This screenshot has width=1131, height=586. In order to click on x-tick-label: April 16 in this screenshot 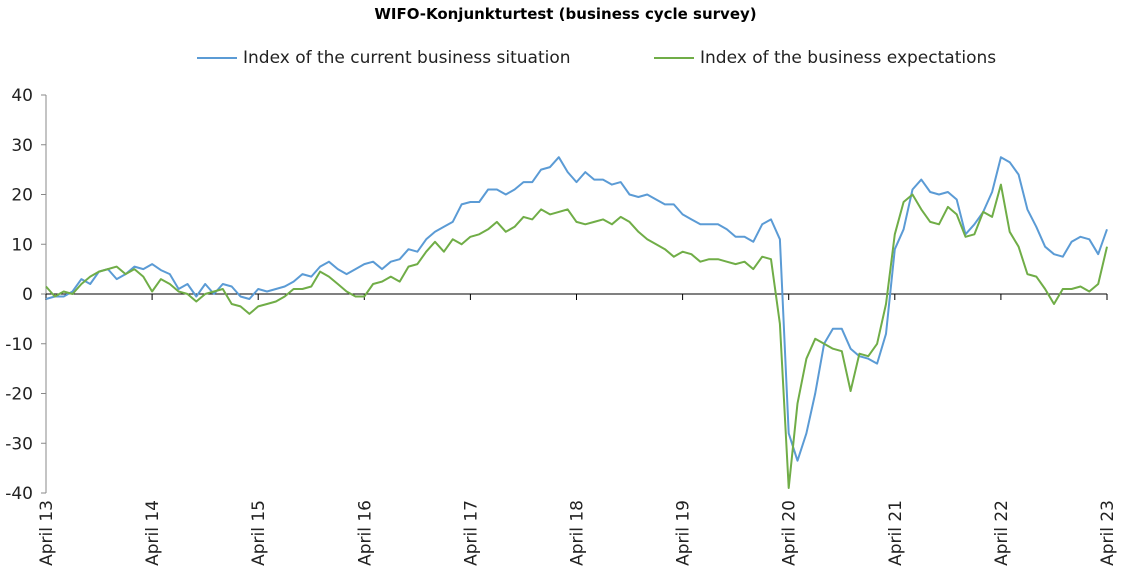, I will do `click(365, 533)`.